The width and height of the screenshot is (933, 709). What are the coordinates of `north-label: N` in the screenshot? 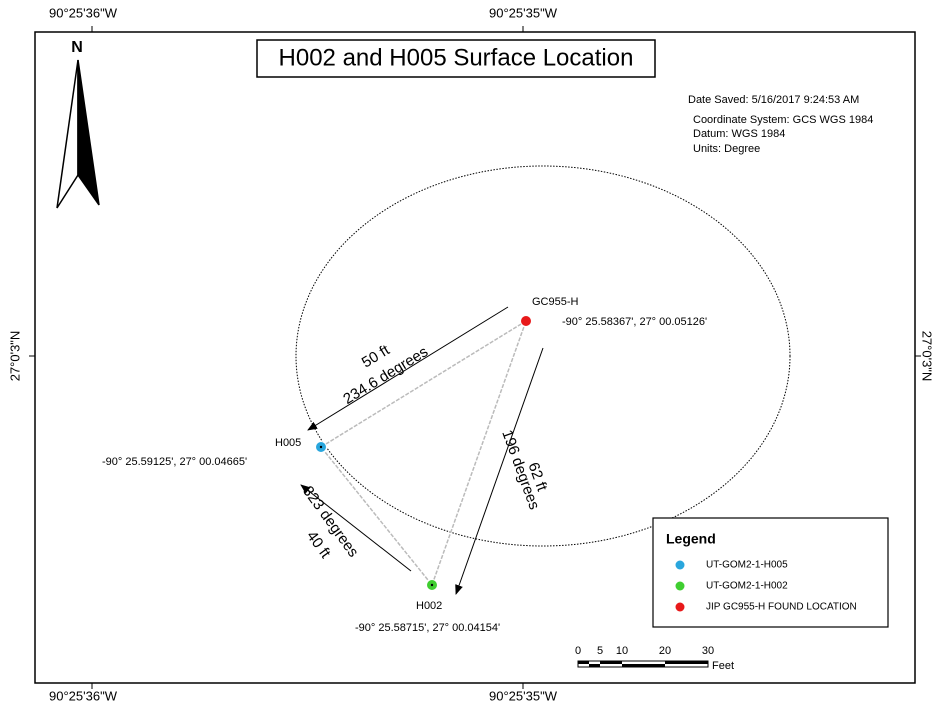 It's located at (77, 47).